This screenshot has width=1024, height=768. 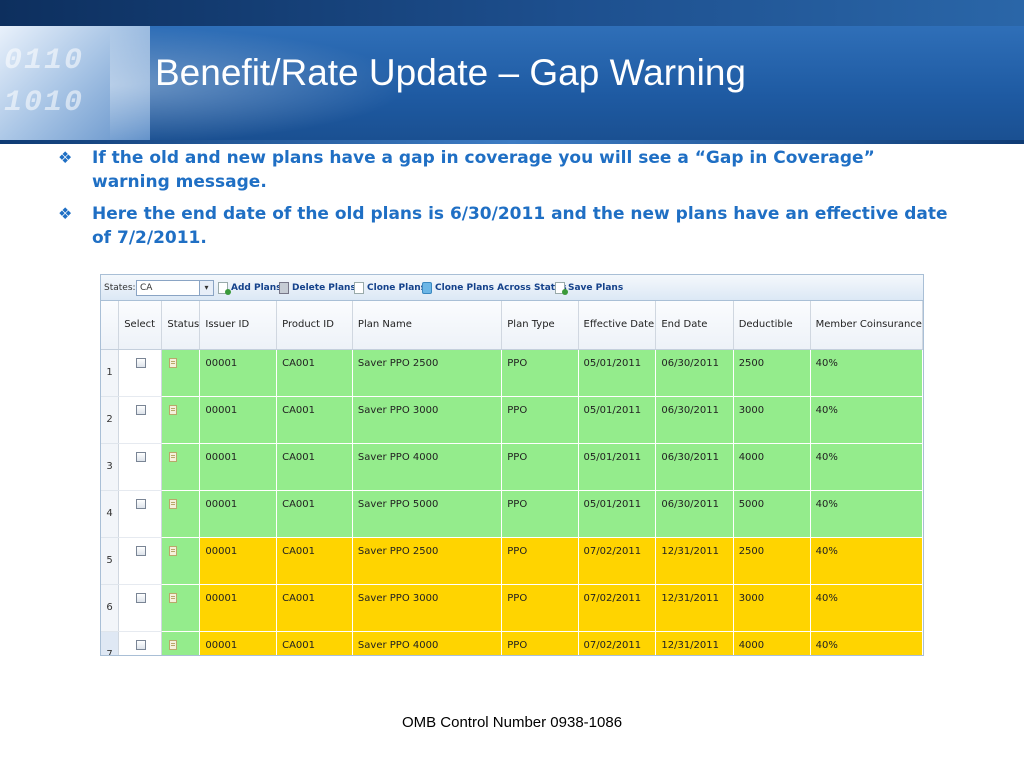 I want to click on clone-plans-across-states-button: Clone Plans Across States, so click(x=494, y=288).